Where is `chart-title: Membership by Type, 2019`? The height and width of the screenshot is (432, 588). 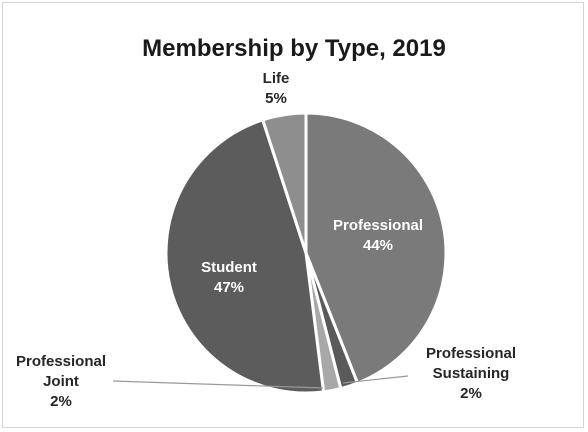 chart-title: Membership by Type, 2019 is located at coordinates (294, 48).